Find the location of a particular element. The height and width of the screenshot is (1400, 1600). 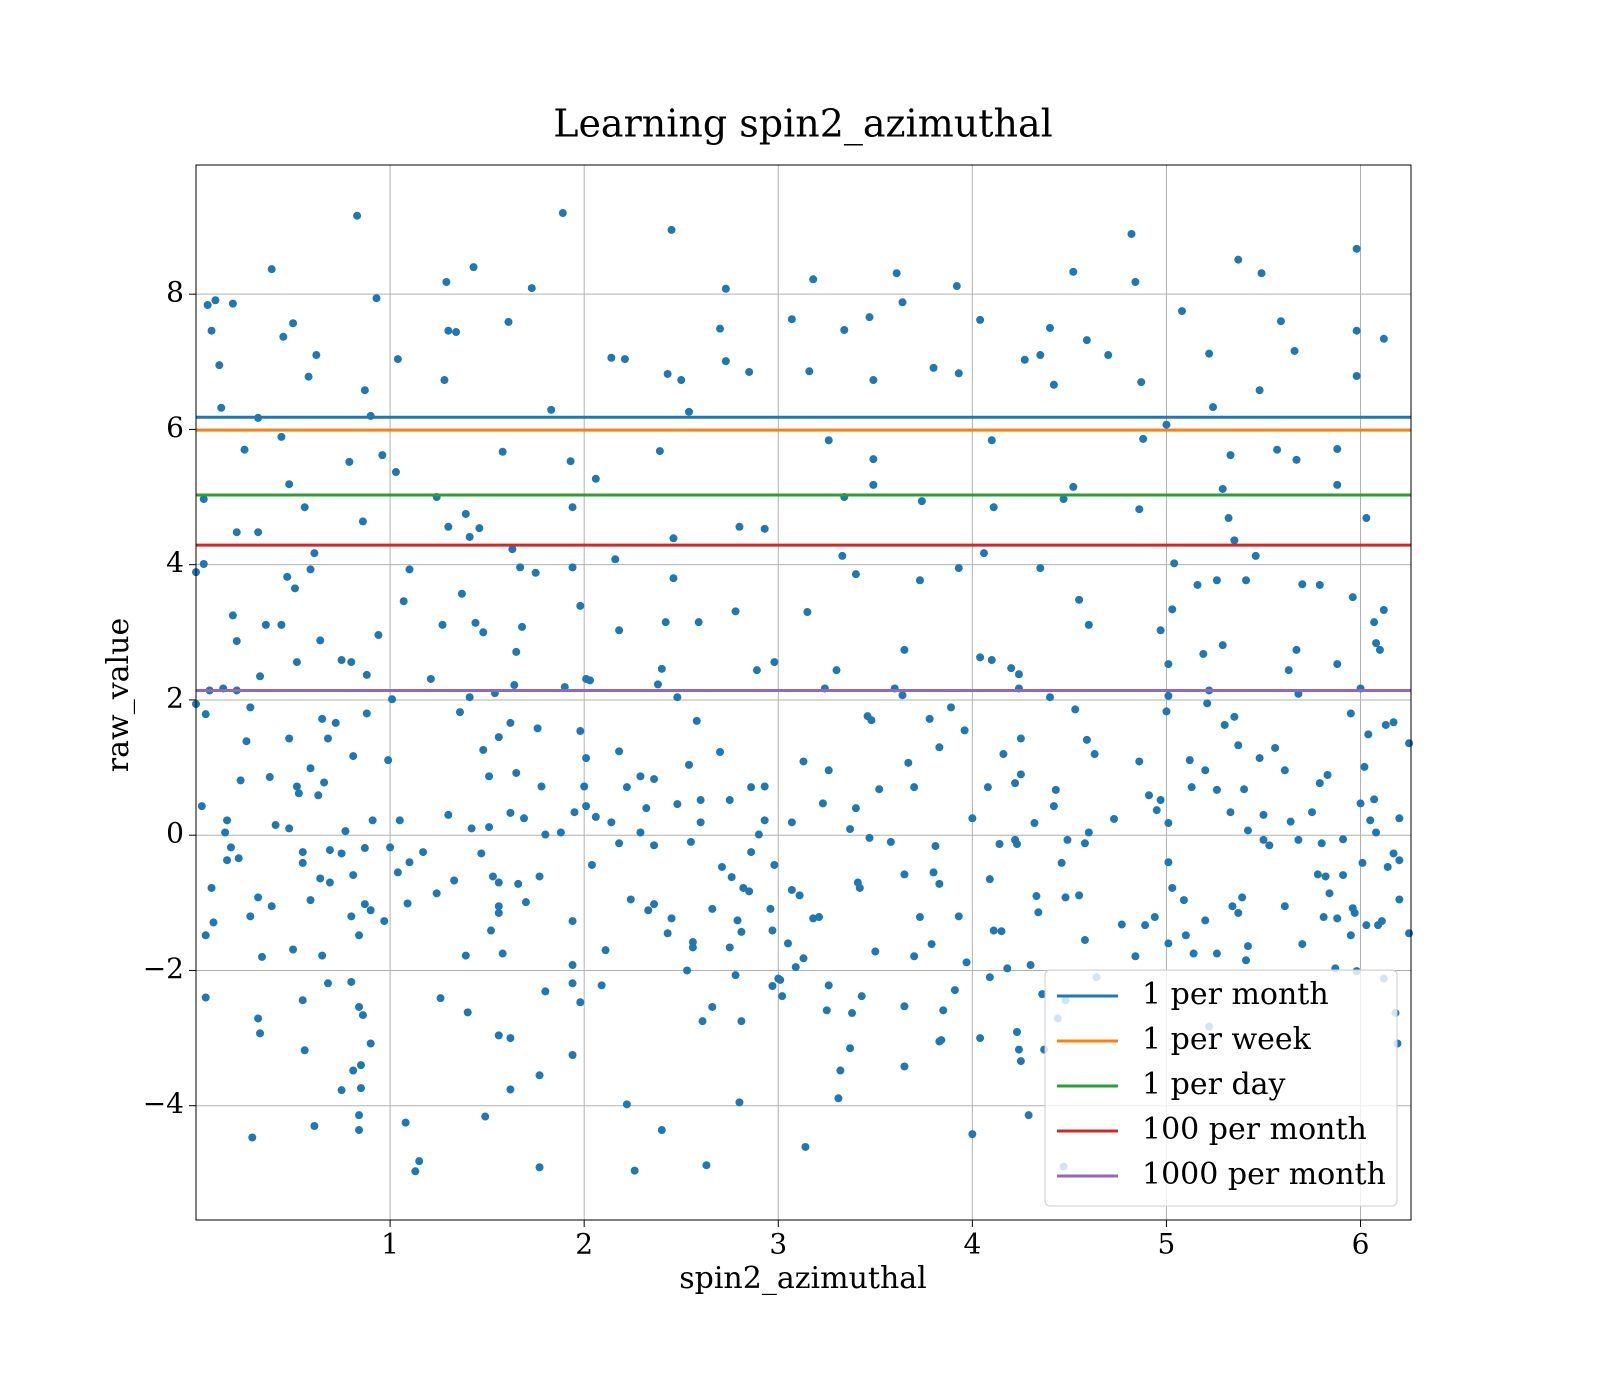

x-tick-label: 4 is located at coordinates (972, 1244).